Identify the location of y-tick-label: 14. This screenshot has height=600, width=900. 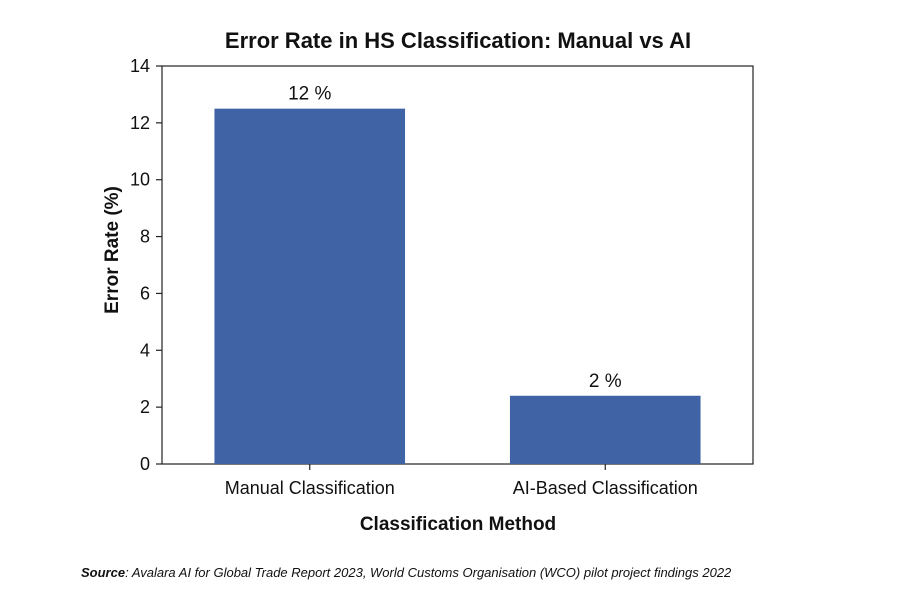
(140, 66).